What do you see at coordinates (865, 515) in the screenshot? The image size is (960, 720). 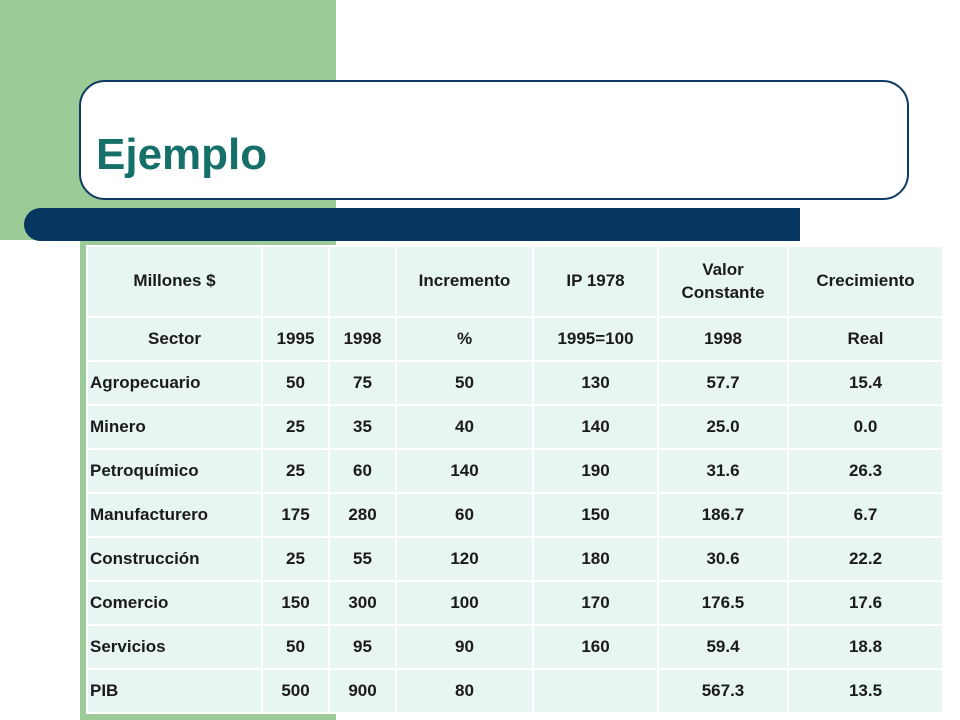 I see `cell-crecimiento: 6.7` at bounding box center [865, 515].